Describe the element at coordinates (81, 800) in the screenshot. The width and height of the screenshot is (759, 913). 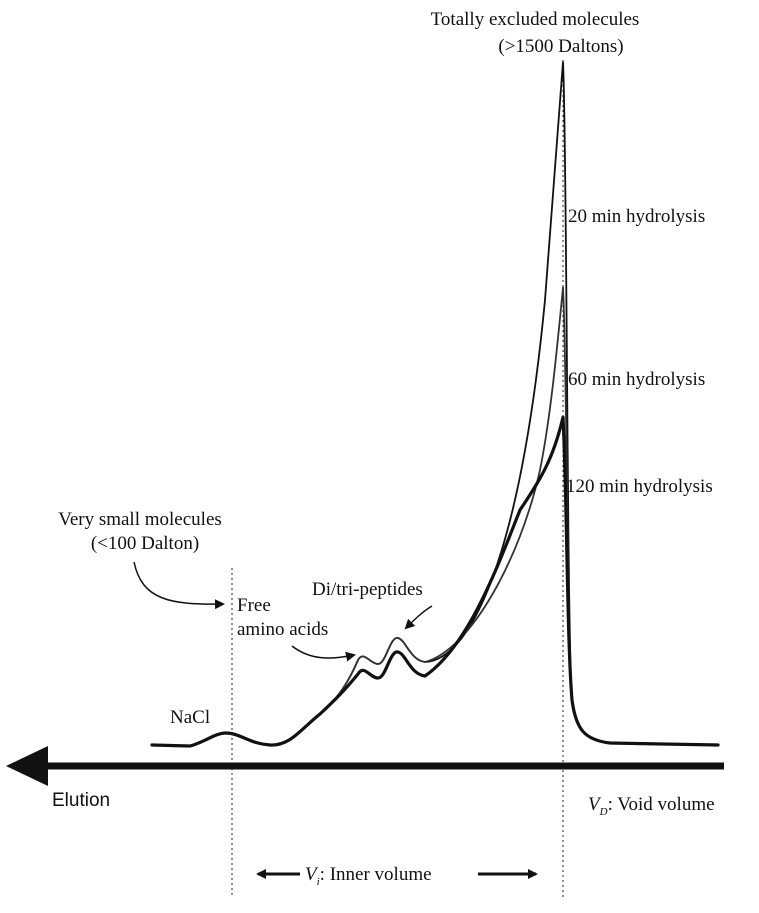
I see `elution-label: Elution` at that location.